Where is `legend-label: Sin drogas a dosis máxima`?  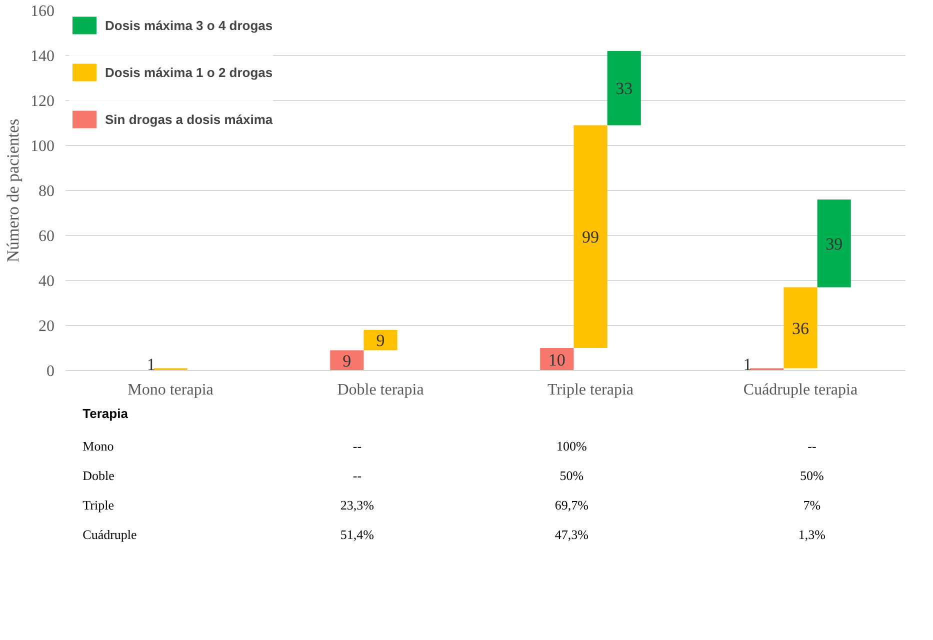 legend-label: Sin drogas a dosis máxima is located at coordinates (189, 119).